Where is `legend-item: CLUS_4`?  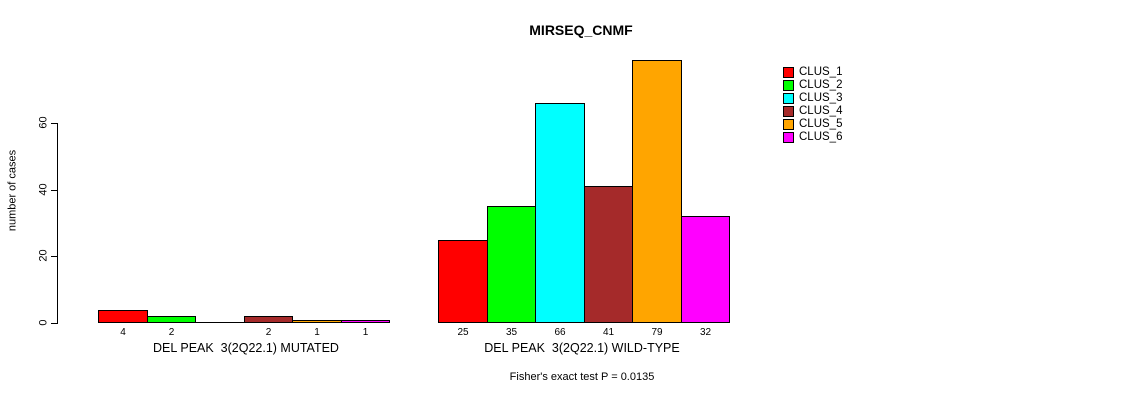 legend-item: CLUS_4 is located at coordinates (812, 111).